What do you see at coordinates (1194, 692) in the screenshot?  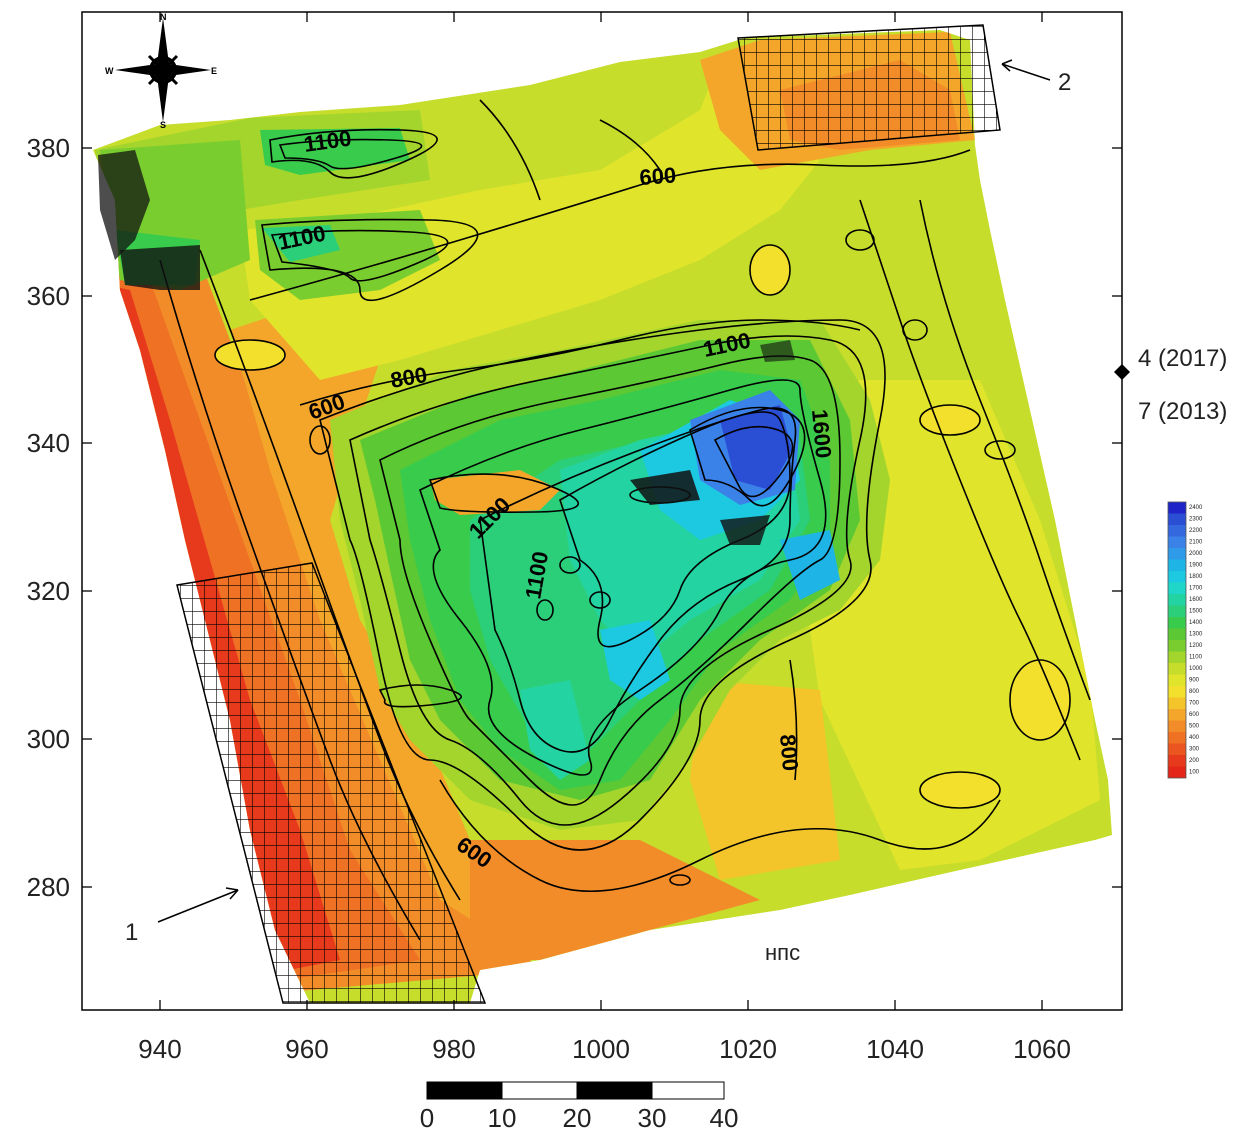 I see `legend-value-label: 800` at bounding box center [1194, 692].